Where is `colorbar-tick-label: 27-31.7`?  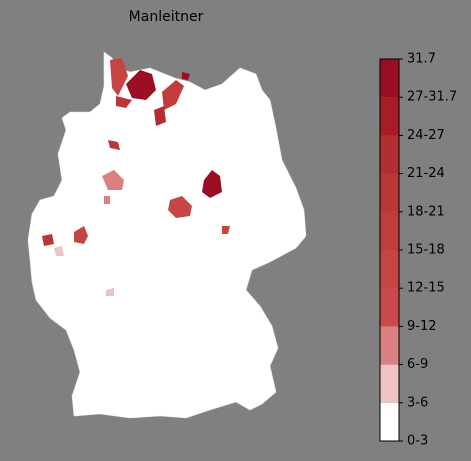 colorbar-tick-label: 27-31.7 is located at coordinates (432, 97).